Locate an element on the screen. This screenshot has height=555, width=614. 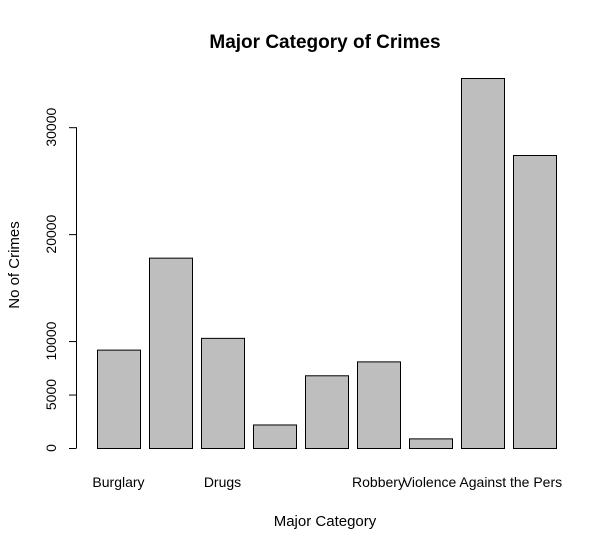
y-axis: 0 5000 10000 20000 30000 is located at coordinates (60, 280).